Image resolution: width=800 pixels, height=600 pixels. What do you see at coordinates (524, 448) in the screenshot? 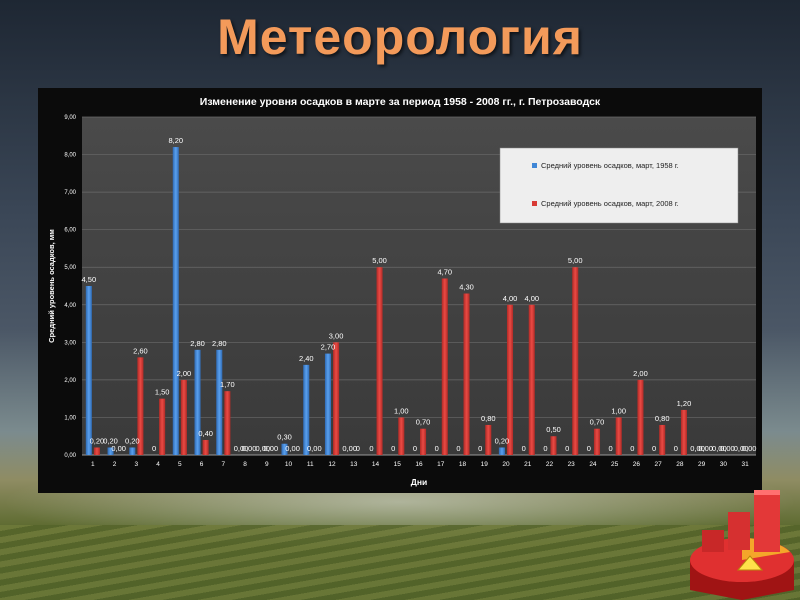
I see `value-label-1958-day-21: 0` at bounding box center [524, 448].